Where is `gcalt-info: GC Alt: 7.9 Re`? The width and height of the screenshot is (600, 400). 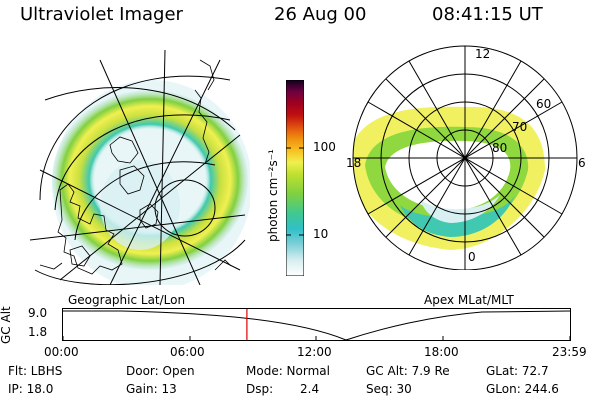 gcalt-info: GC Alt: 7.9 Re is located at coordinates (408, 371).